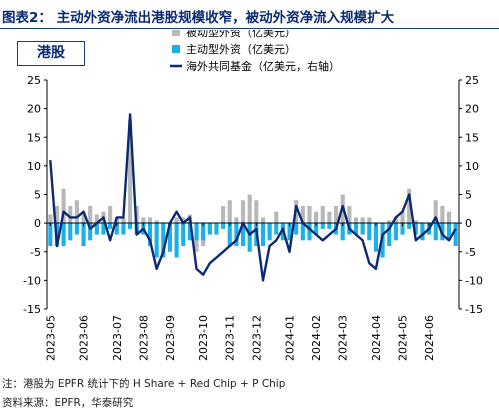 This screenshot has width=499, height=413. I want to click on right-tick-label: -5, so click(470, 252).